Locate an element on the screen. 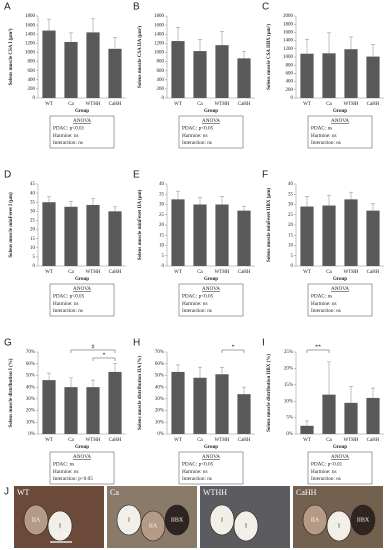 The width and height of the screenshot is (388, 550). significance-label: ** is located at coordinates (318, 347).